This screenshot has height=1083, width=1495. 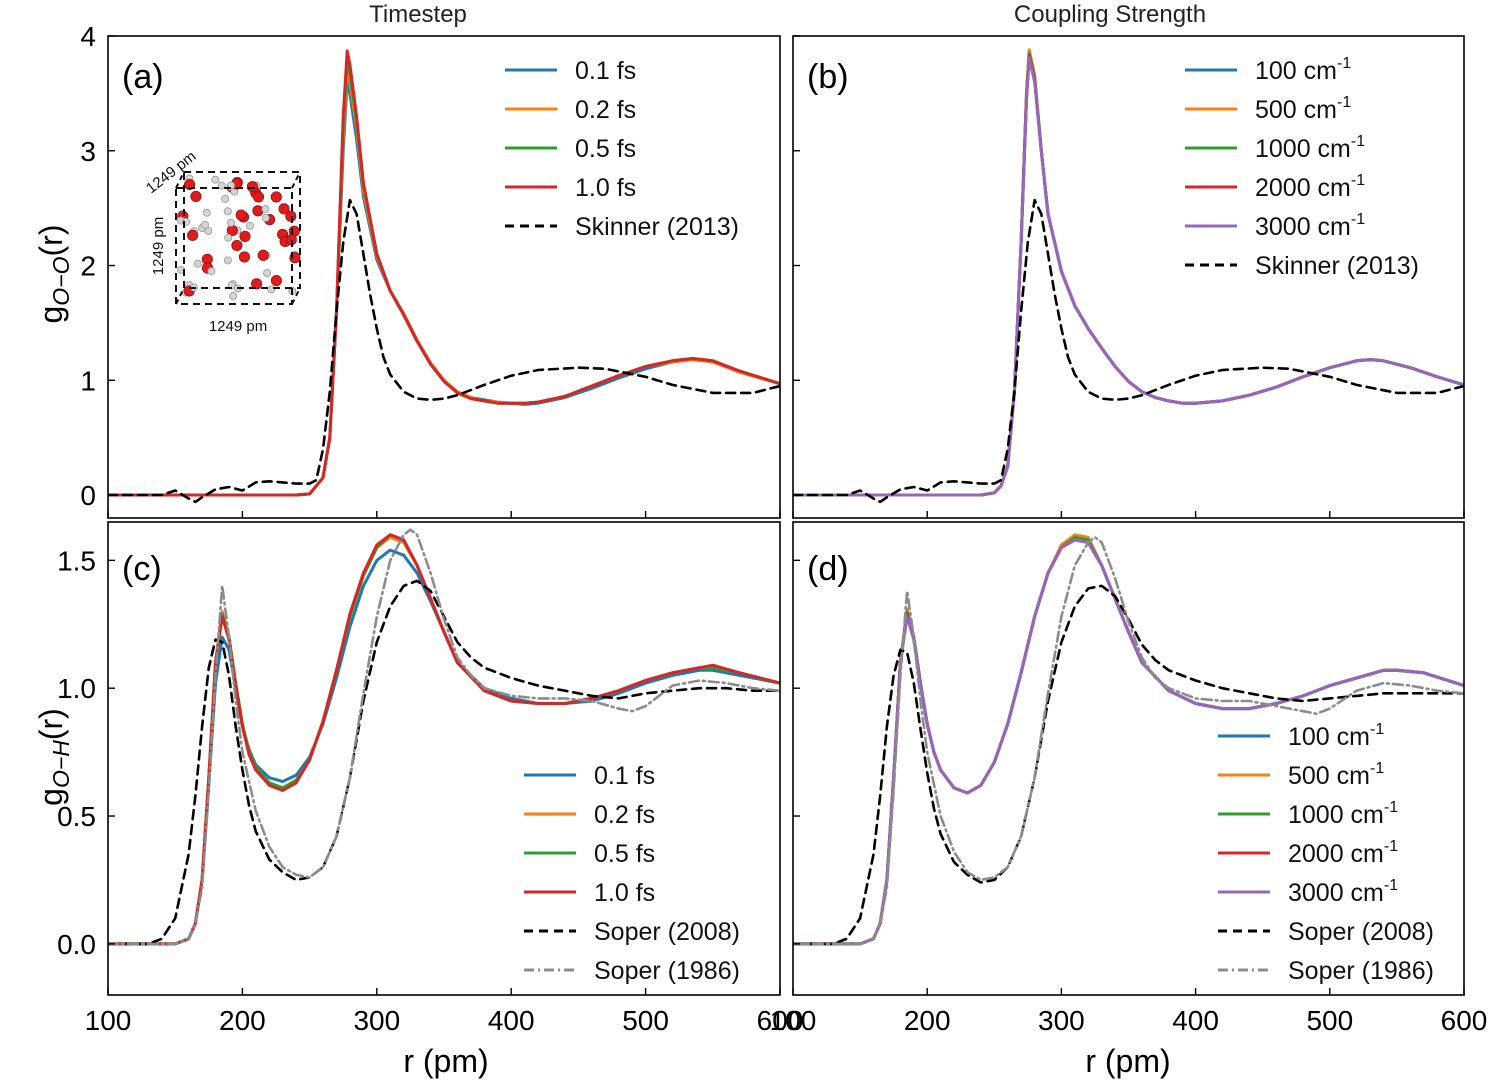 What do you see at coordinates (51, 315) in the screenshot?
I see `y-axis-label-goo-main: g` at bounding box center [51, 315].